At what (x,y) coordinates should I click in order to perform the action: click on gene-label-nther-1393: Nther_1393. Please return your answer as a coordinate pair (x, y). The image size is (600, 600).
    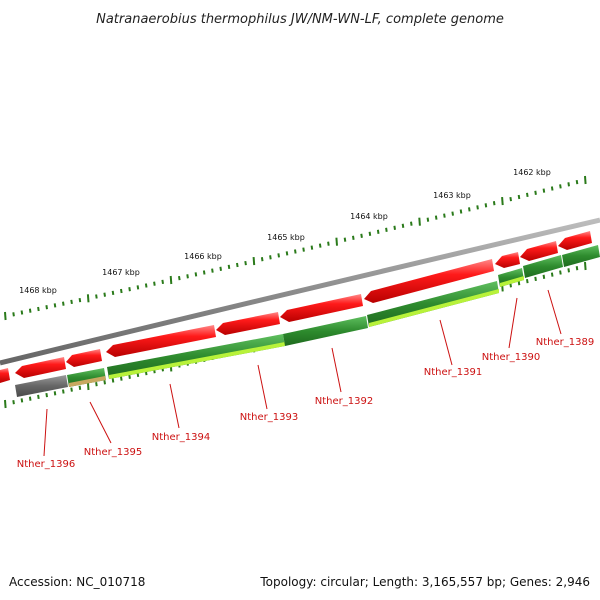
    Looking at the image, I should click on (269, 417).